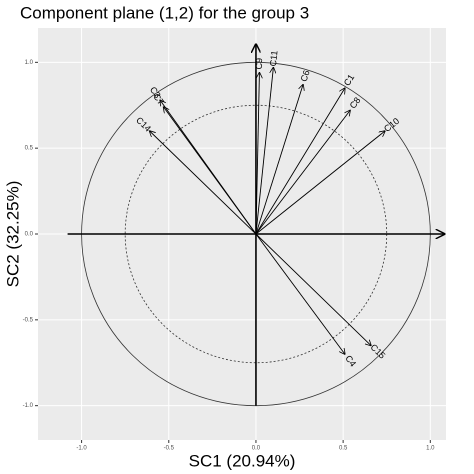 This screenshot has width=474, height=474. I want to click on arrow-label: C11, so click(274, 58).